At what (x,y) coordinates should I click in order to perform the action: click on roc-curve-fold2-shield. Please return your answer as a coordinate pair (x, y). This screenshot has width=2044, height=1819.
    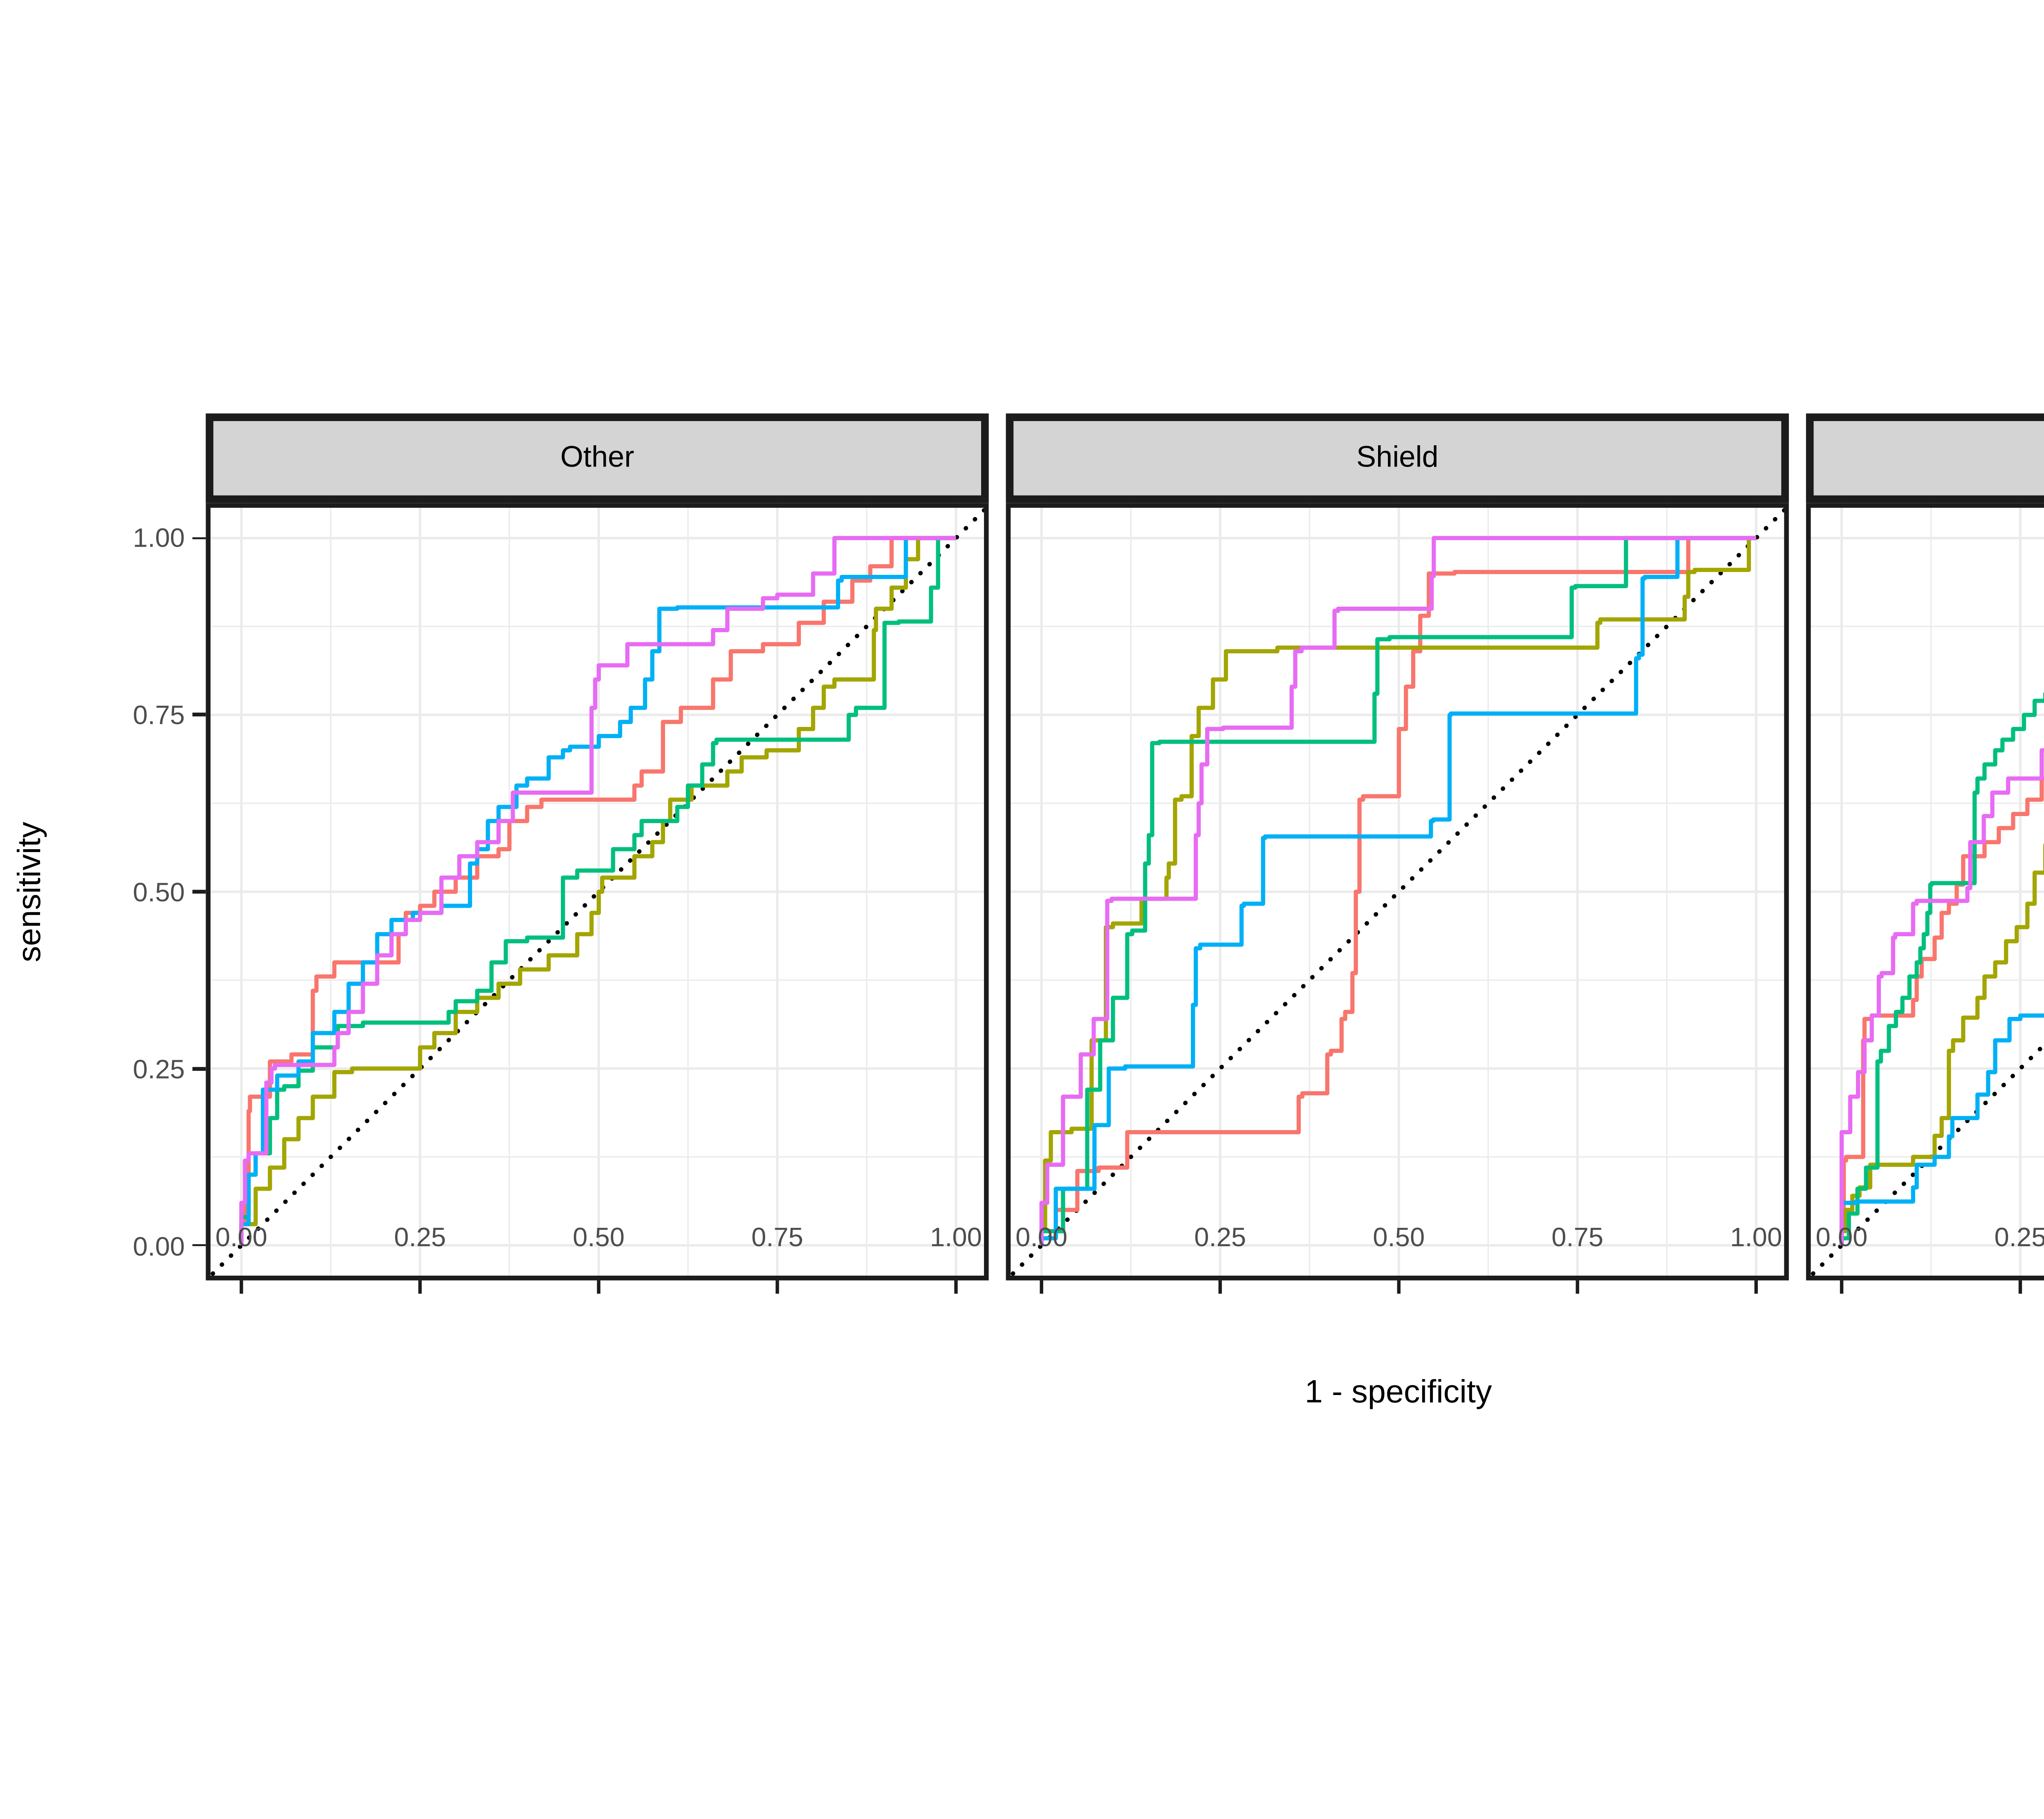
    Looking at the image, I should click on (1397, 890).